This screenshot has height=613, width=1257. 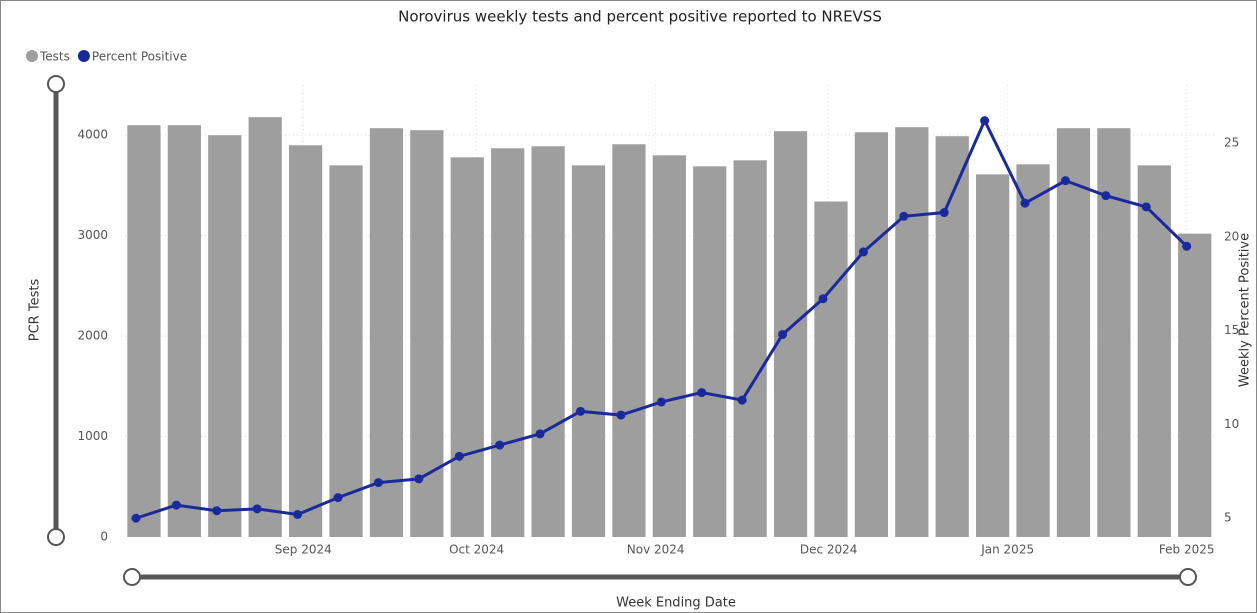 I want to click on y2-axis-label: Weekly Percent Positive, so click(x=1245, y=310).